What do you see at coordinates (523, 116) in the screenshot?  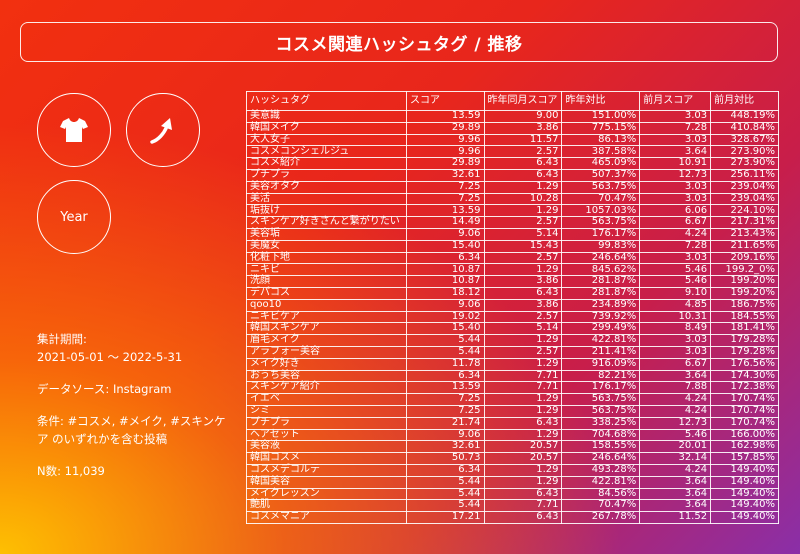 I see `cell-last-year-score: 9.00` at bounding box center [523, 116].